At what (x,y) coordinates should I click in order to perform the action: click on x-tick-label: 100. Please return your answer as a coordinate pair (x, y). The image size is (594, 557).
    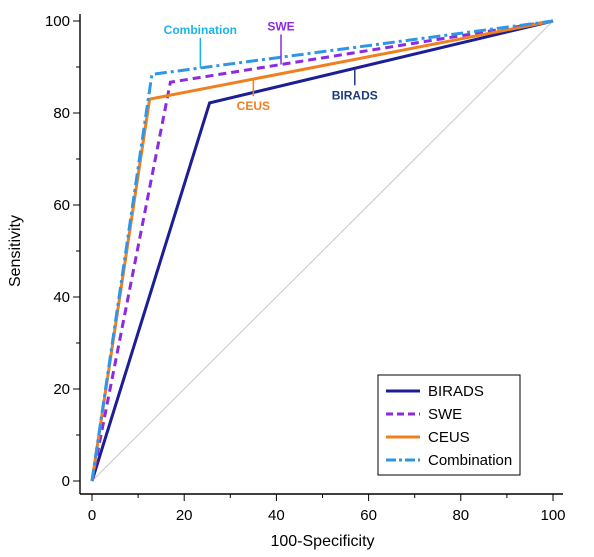
    Looking at the image, I should click on (552, 515).